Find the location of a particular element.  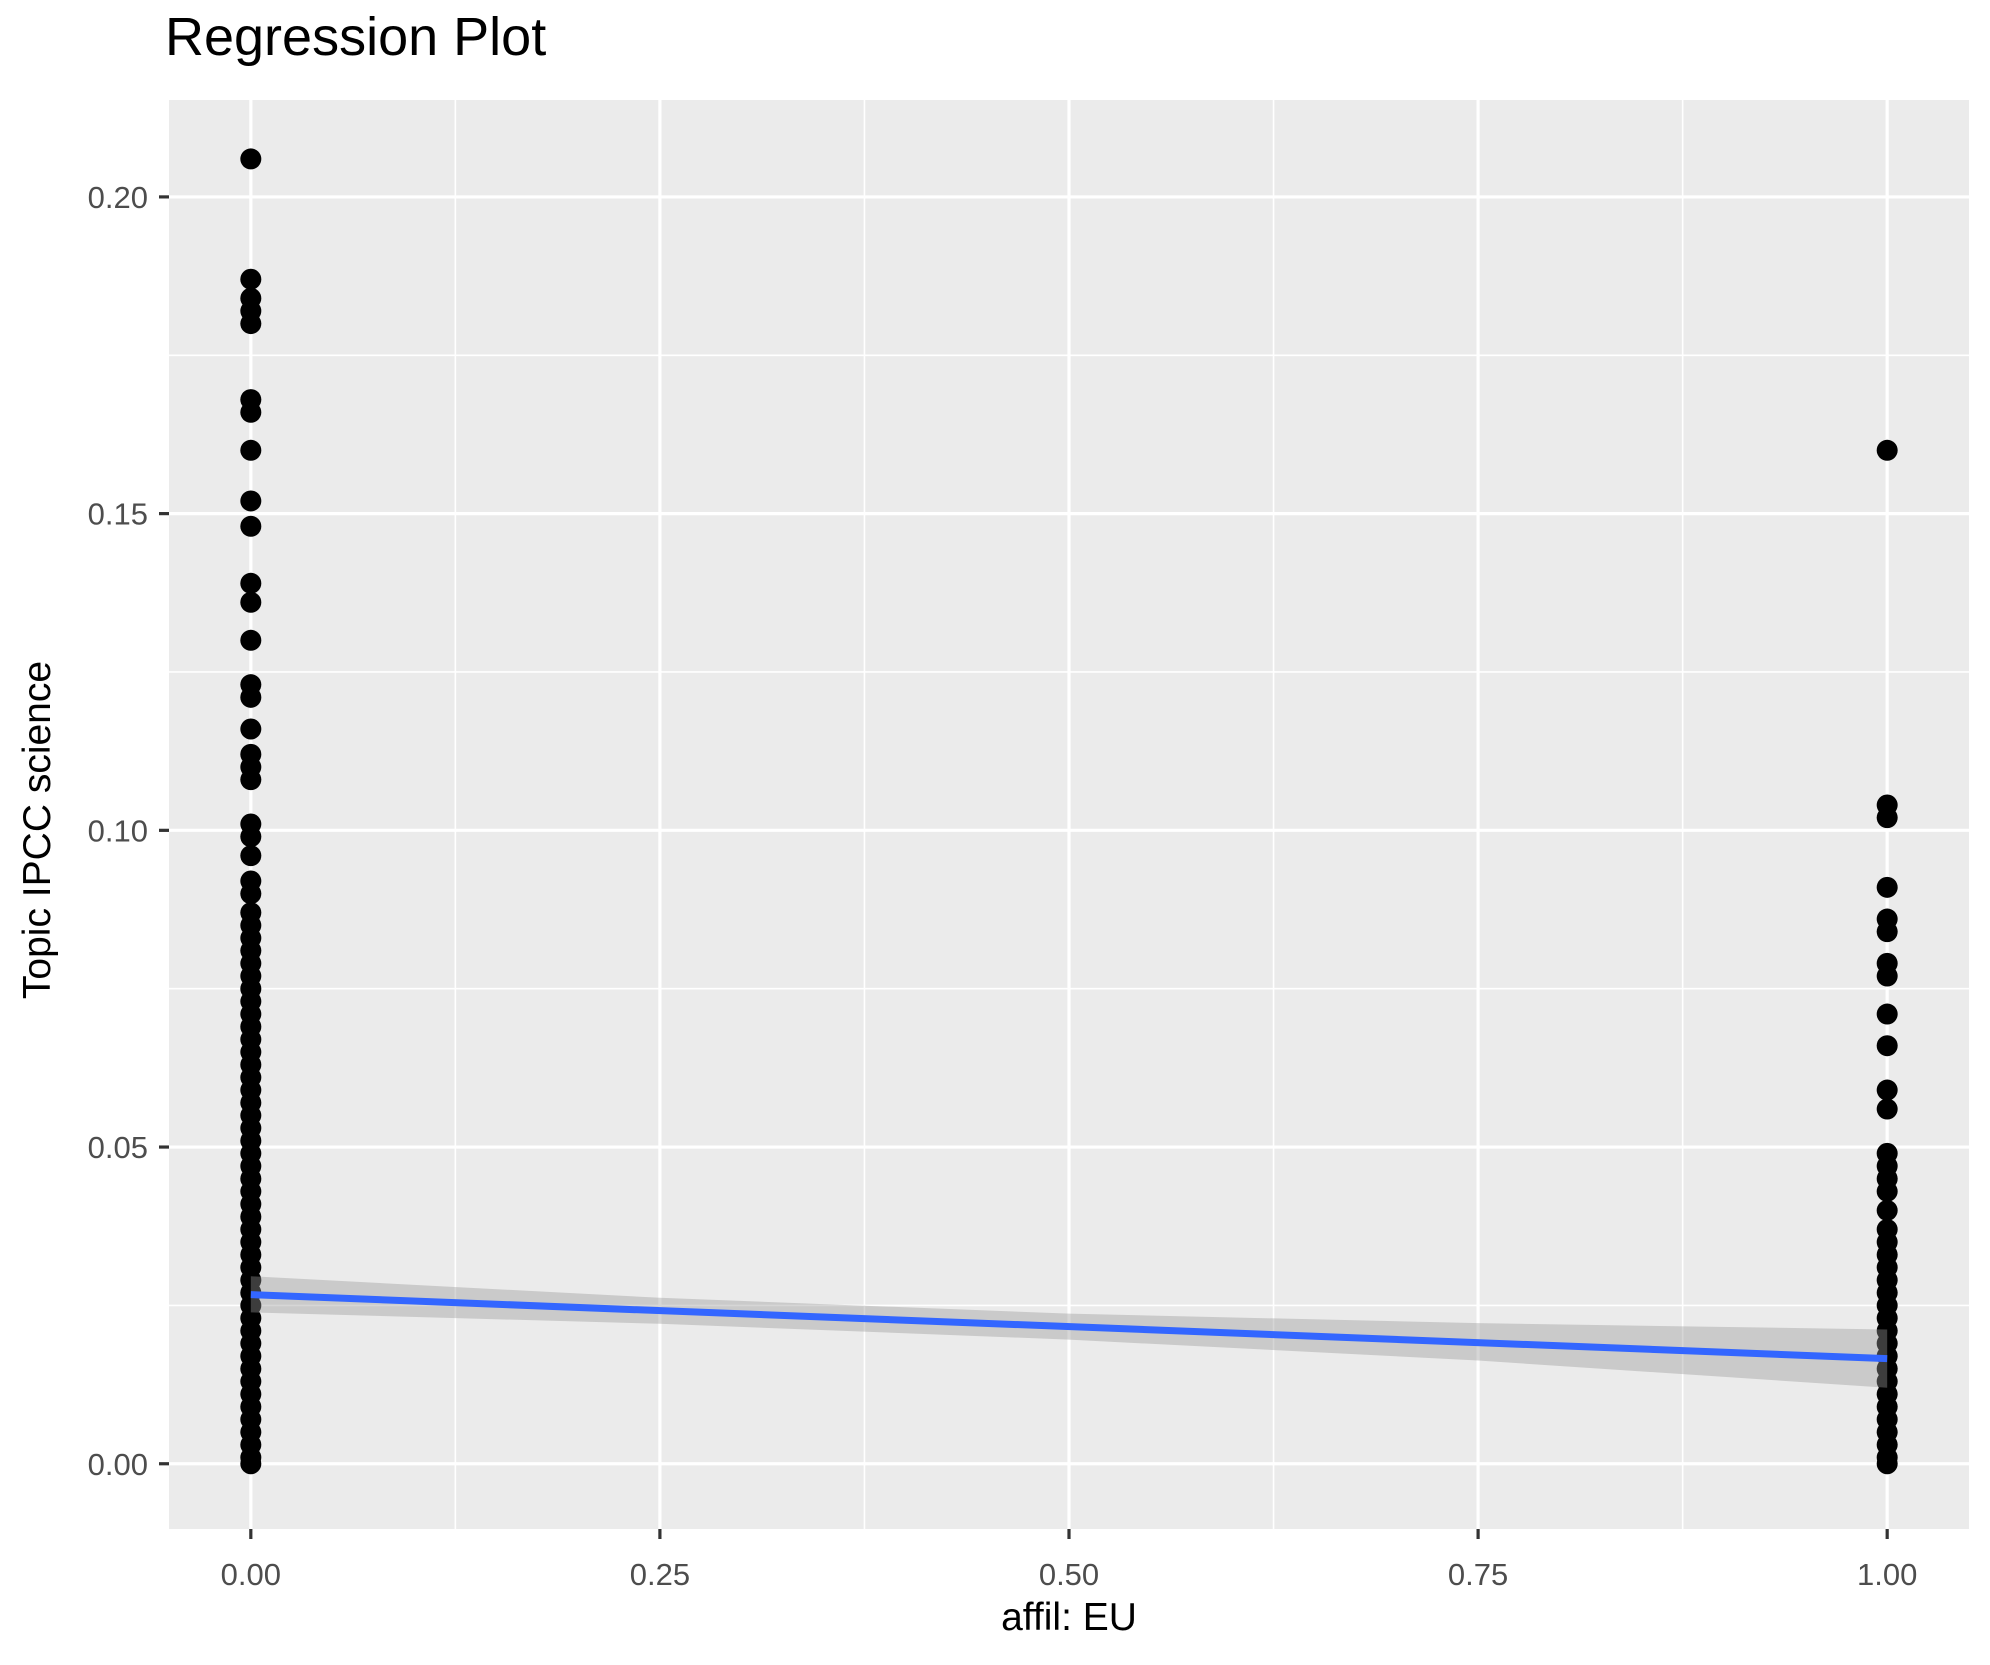

x-tick-label: 0.00 is located at coordinates (251, 1574).